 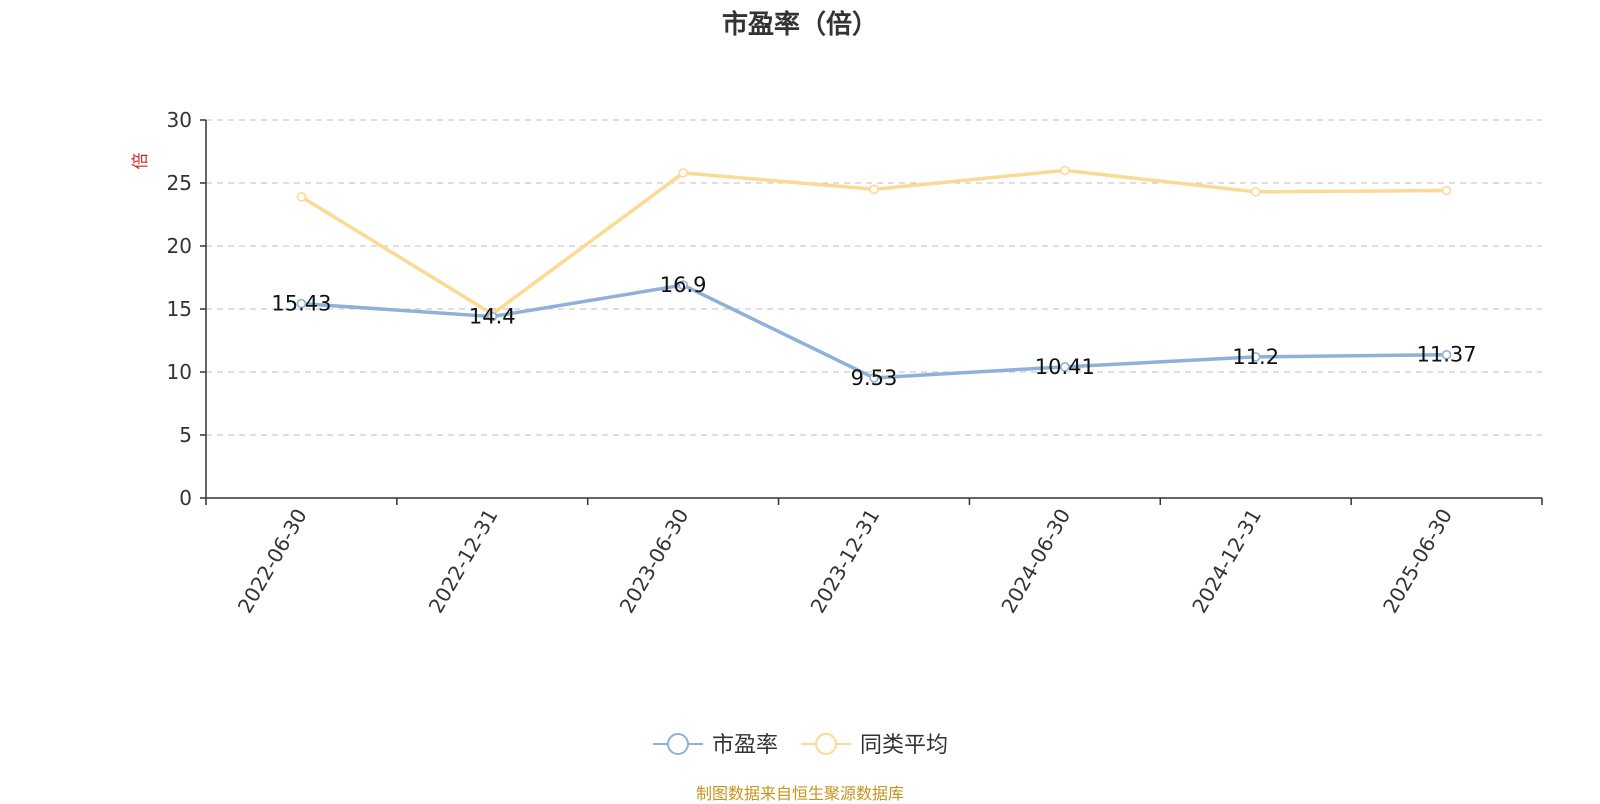 I want to click on data-label: 14.4, so click(x=492, y=317).